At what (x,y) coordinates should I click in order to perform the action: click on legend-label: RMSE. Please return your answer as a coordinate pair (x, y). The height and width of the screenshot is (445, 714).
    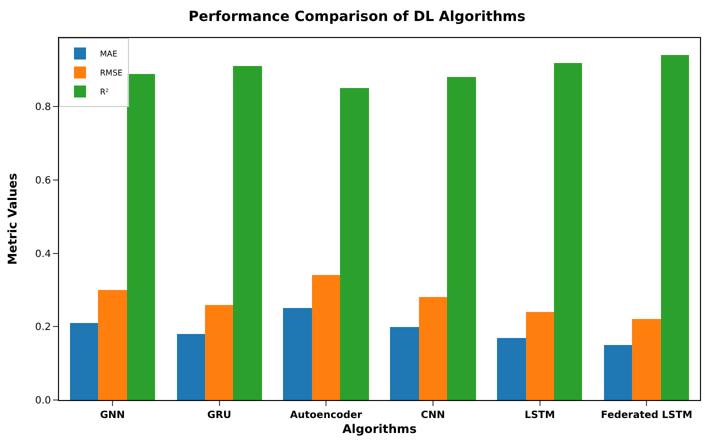
    Looking at the image, I should click on (111, 73).